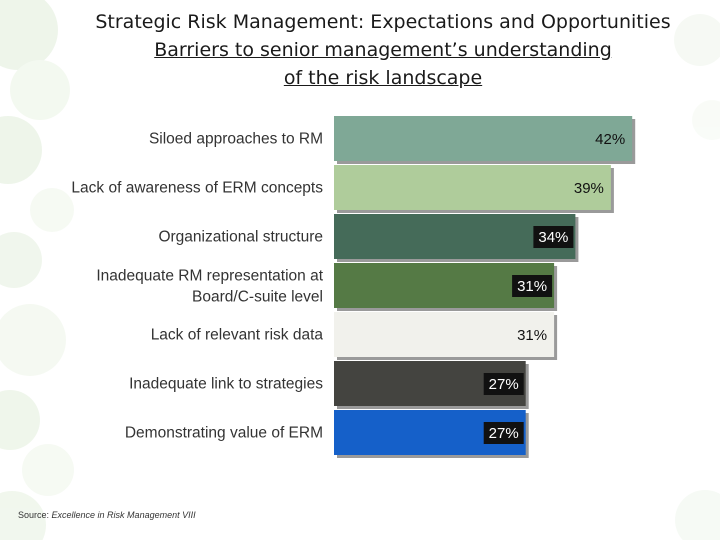 The image size is (720, 540). What do you see at coordinates (240, 237) in the screenshot?
I see `category-label: Organizational structure` at bounding box center [240, 237].